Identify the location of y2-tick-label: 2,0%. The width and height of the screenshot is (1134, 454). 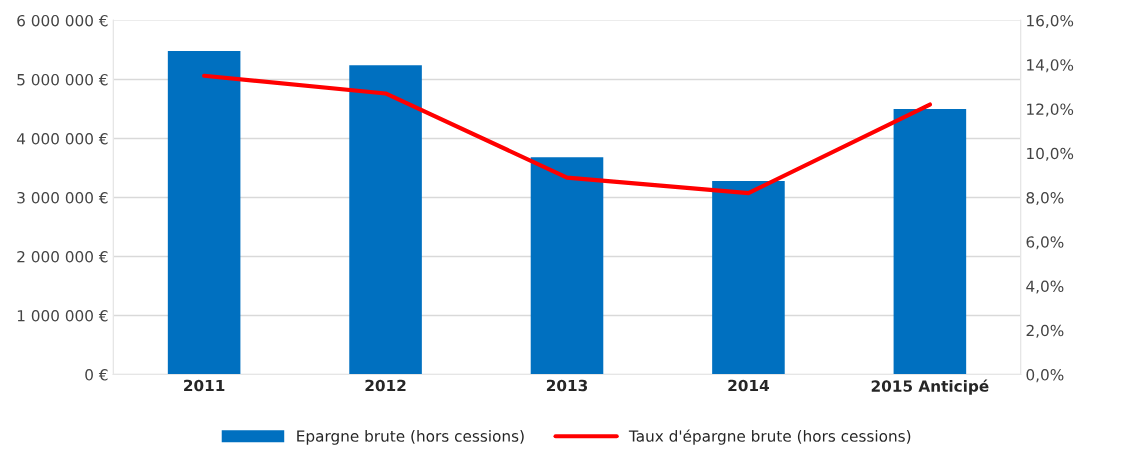
(1045, 331).